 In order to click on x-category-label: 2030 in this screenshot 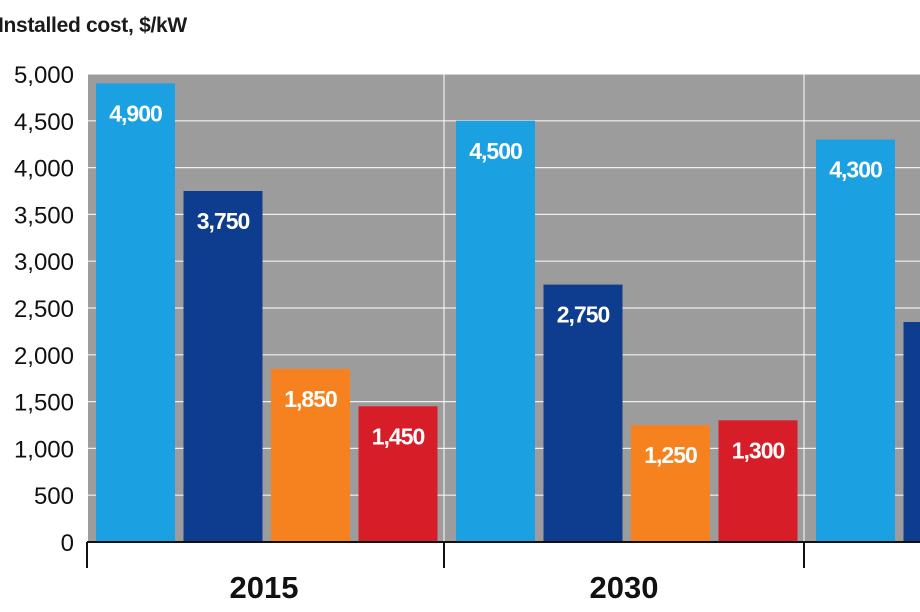, I will do `click(624, 587)`.